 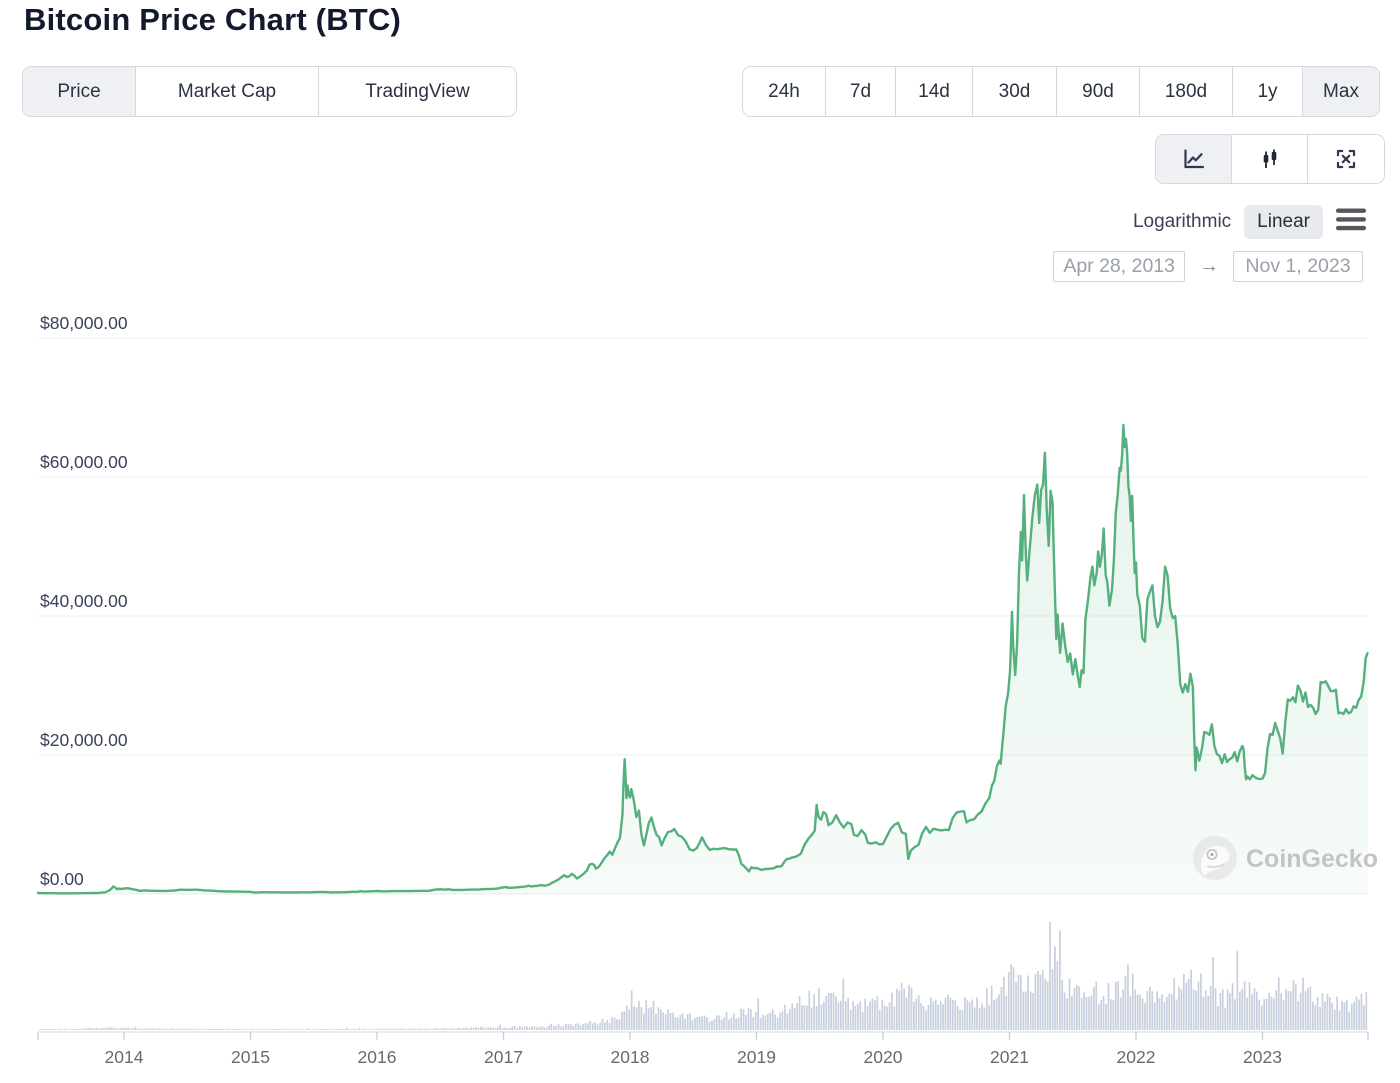 I want to click on menu-button, so click(x=1351, y=222).